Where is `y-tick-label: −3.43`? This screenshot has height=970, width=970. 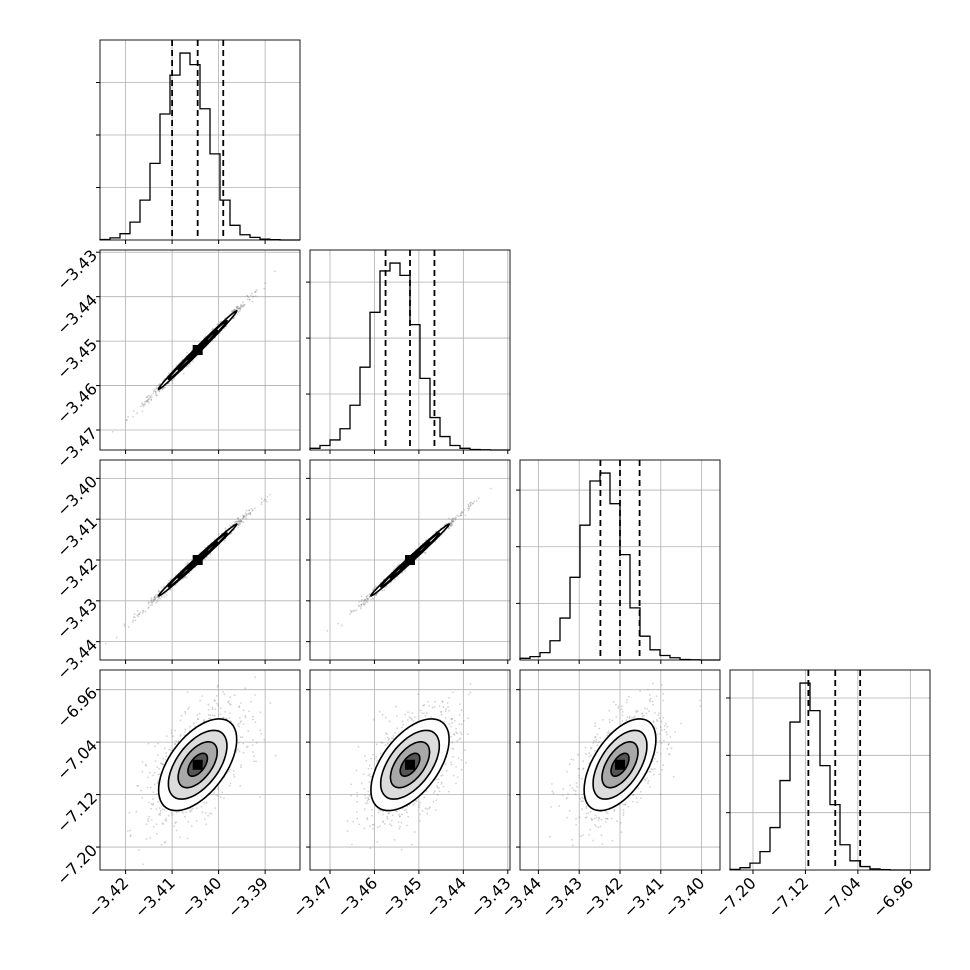
y-tick-label: −3.43 is located at coordinates (77, 618).